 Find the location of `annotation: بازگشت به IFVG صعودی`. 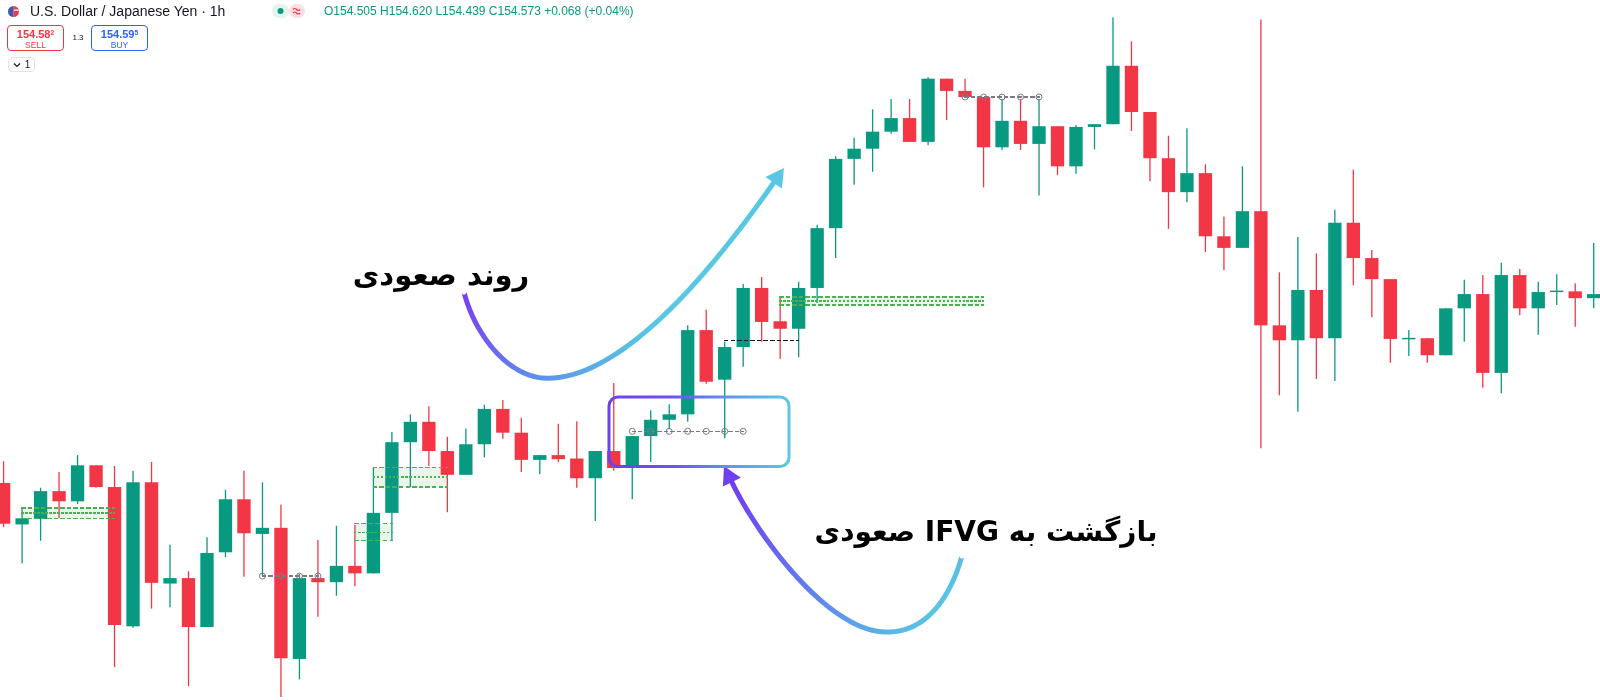

annotation: بازگشت به IFVG صعودی is located at coordinates (986, 531).